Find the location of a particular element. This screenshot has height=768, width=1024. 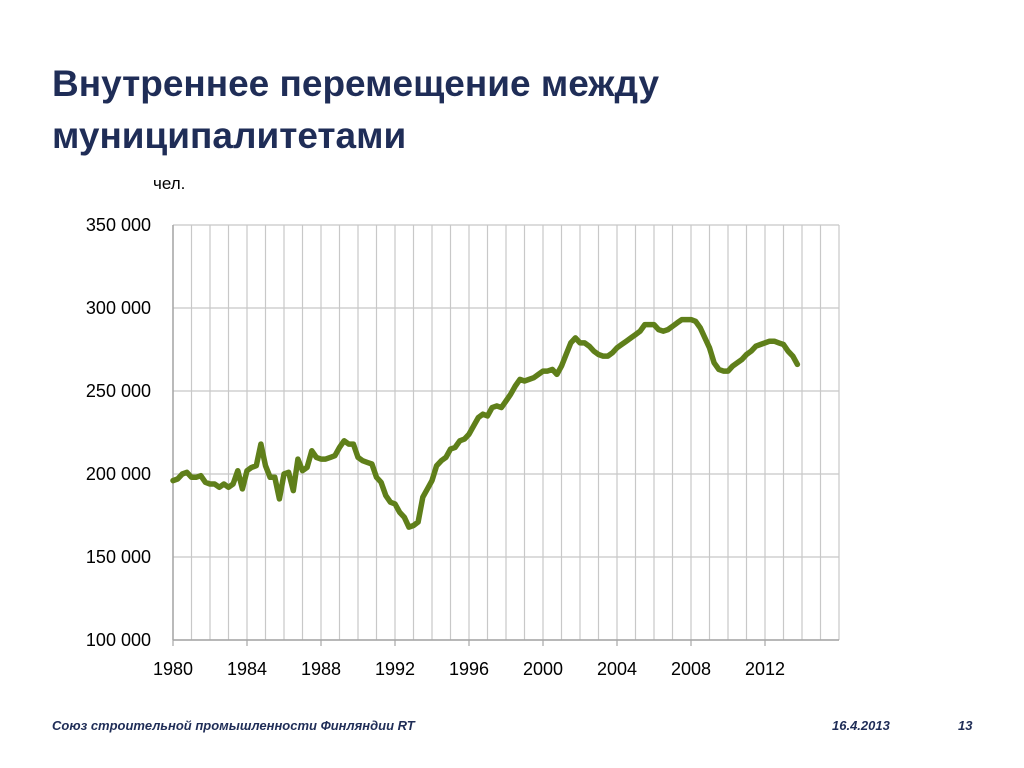

y-tick-label: 300 000 is located at coordinates (118, 308).